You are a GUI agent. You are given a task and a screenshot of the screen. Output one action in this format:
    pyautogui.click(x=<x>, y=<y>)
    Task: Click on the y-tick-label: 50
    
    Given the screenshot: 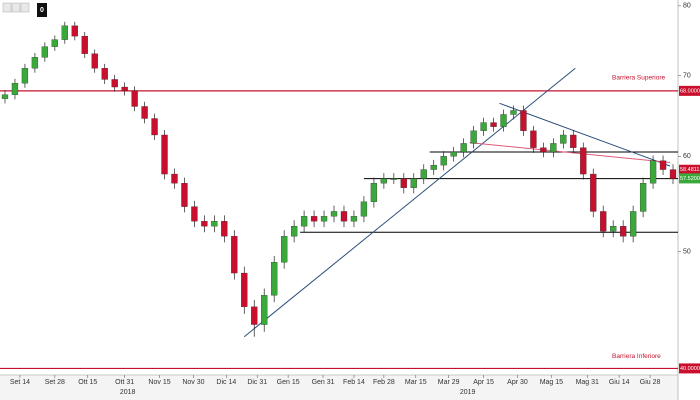 What is the action you would take?
    pyautogui.click(x=687, y=252)
    